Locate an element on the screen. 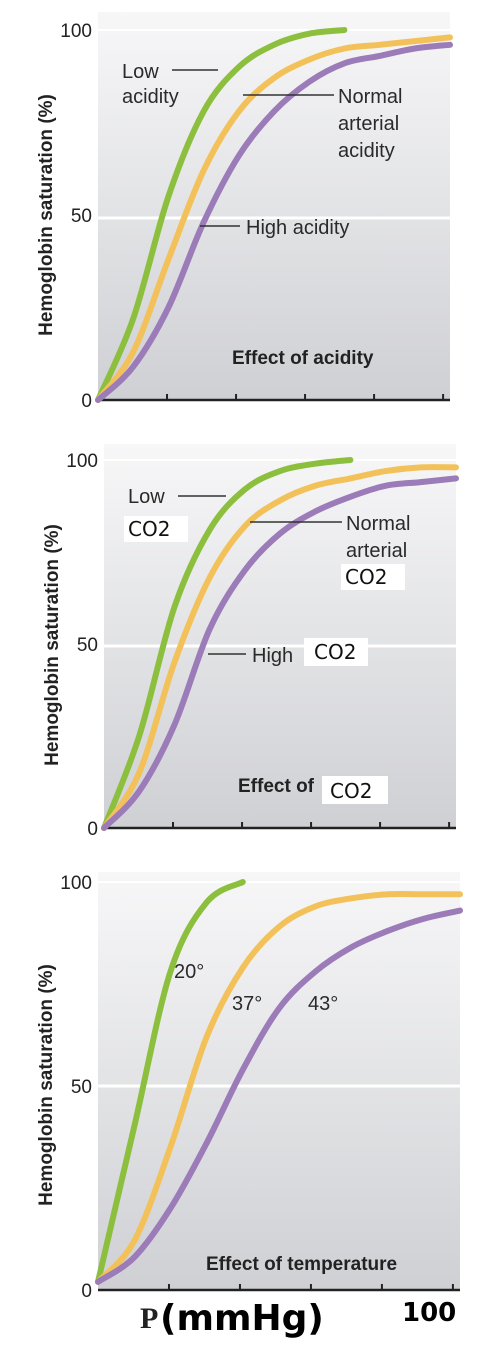 This screenshot has height=1358, width=496. annotation-normal-3: acidity is located at coordinates (366, 151).